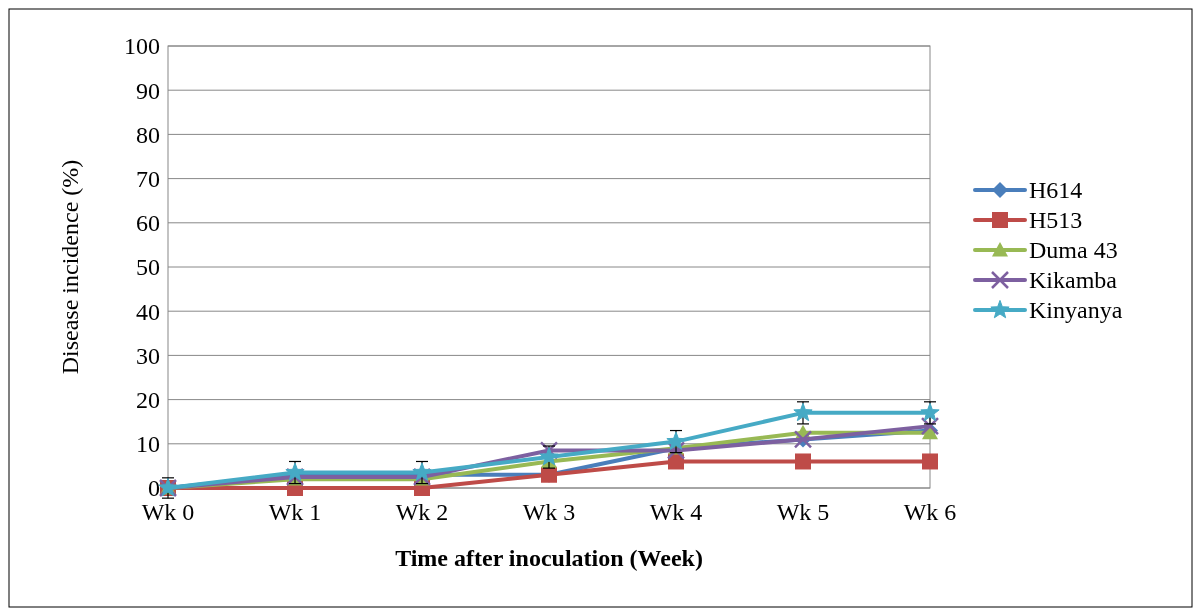 The image size is (1201, 611). I want to click on y-tick-label: 80, so click(148, 134).